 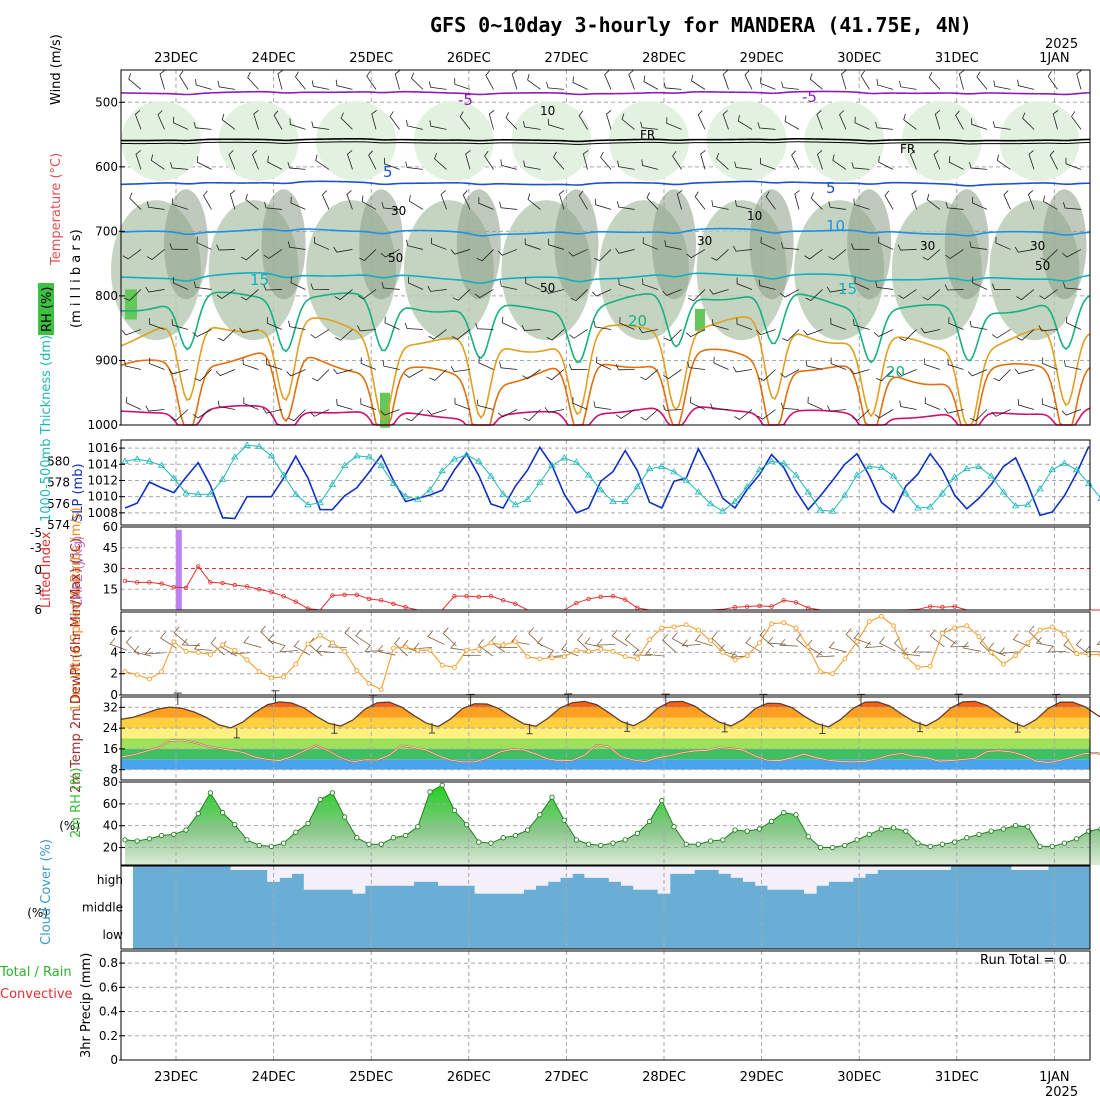 What do you see at coordinates (58, 504) in the screenshot?
I see `thickness-tick-label: 576` at bounding box center [58, 504].